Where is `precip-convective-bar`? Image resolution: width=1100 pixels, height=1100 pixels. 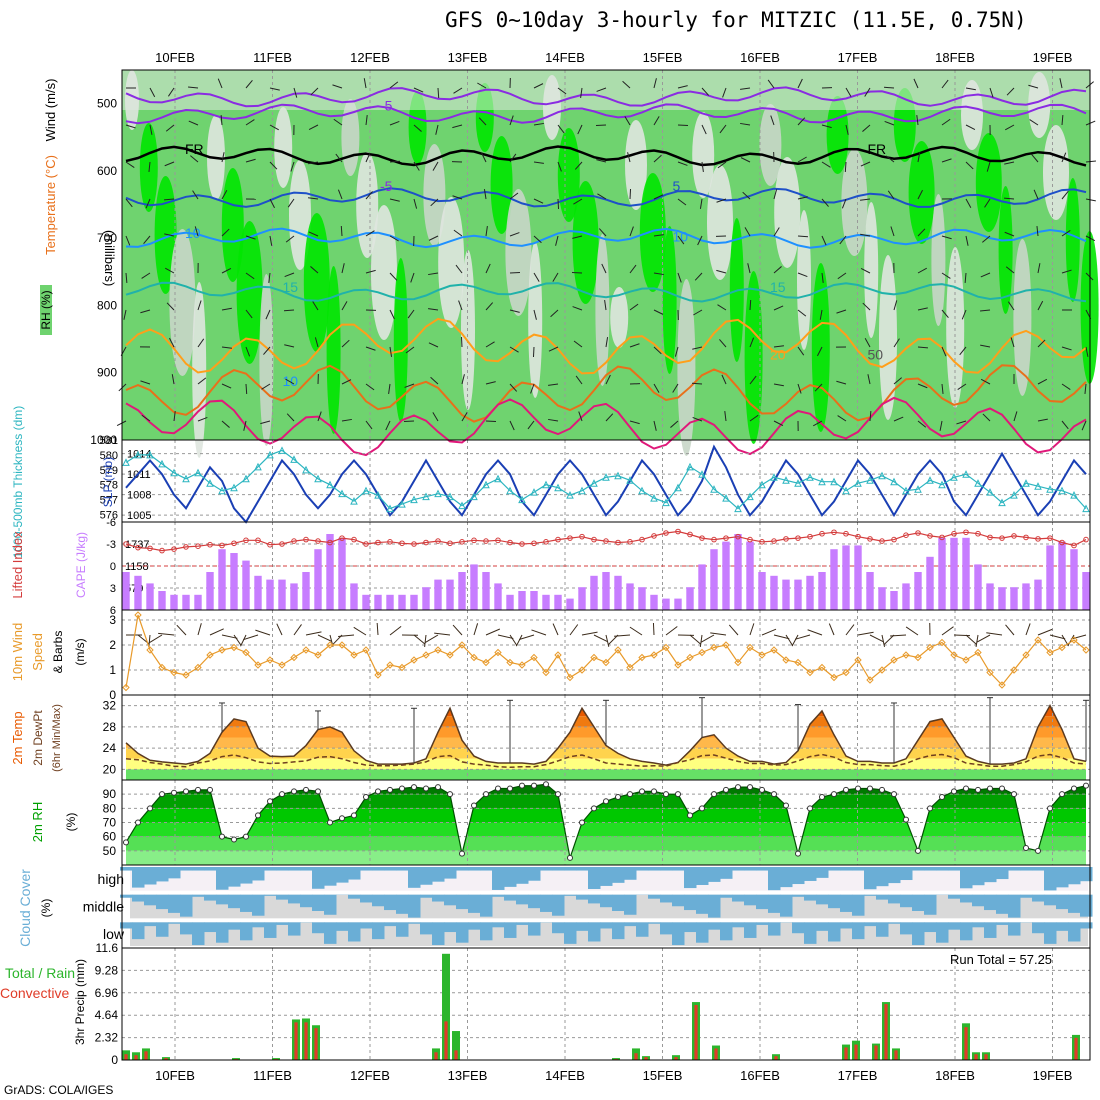 precip-convective-bar is located at coordinates (896, 1055).